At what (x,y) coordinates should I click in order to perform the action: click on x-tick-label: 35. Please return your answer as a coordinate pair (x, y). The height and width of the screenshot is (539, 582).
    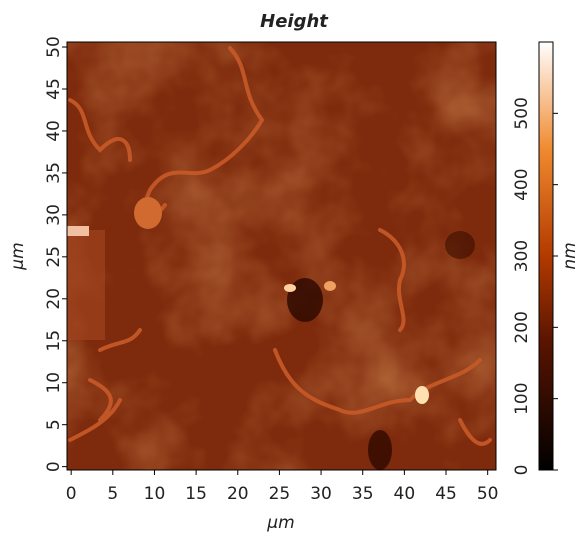
    Looking at the image, I should click on (363, 494).